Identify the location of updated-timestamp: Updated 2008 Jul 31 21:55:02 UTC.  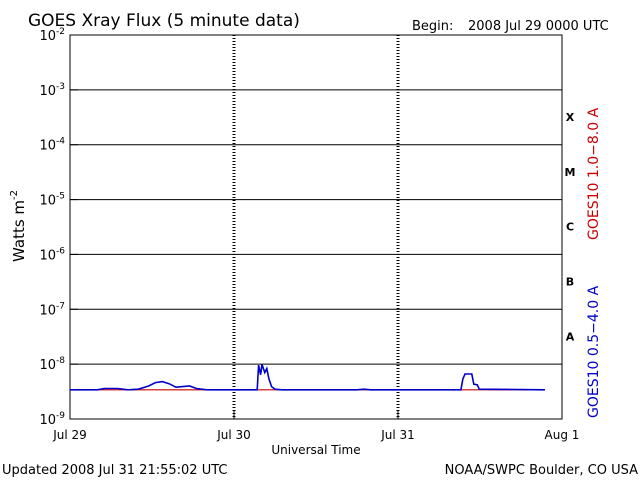
(114, 470).